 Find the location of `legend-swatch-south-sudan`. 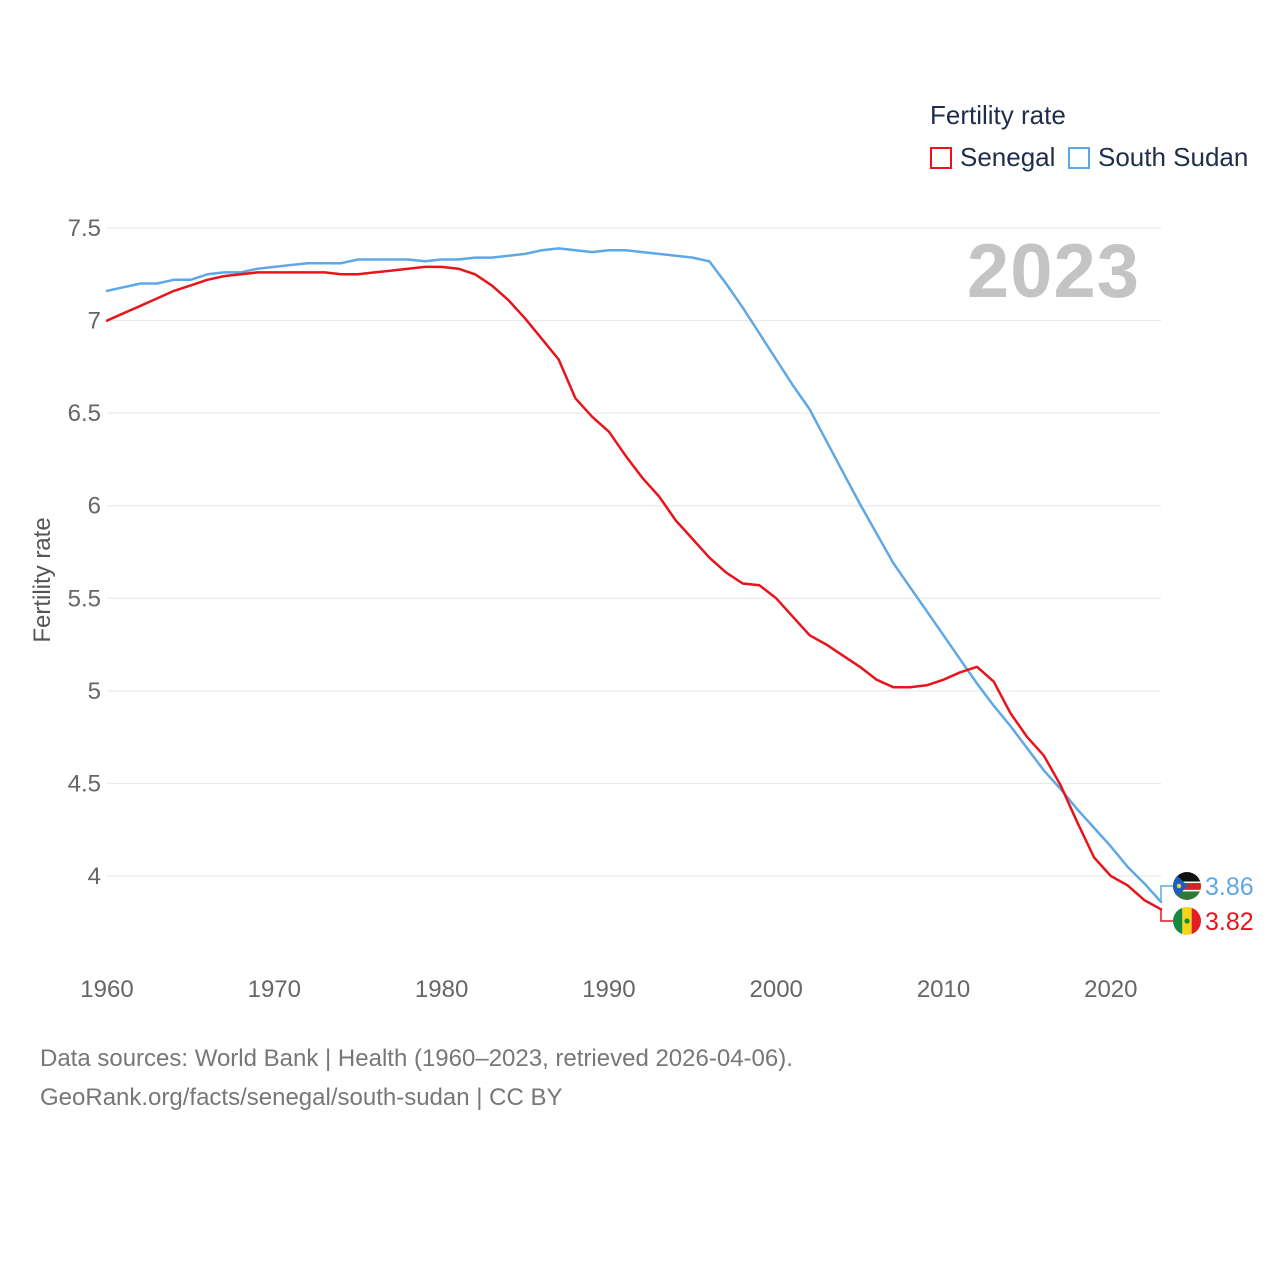

legend-swatch-south-sudan is located at coordinates (1079, 157).